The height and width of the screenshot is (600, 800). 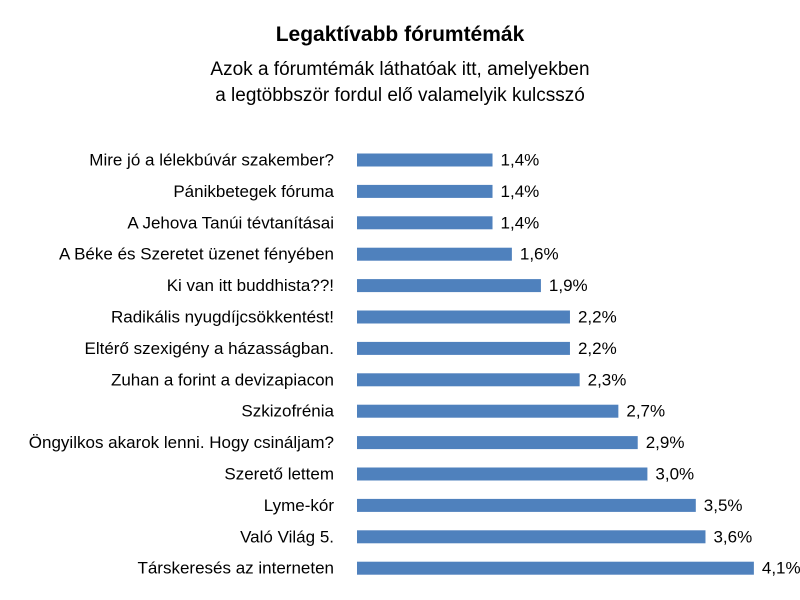 What do you see at coordinates (181, 442) in the screenshot?
I see `category-label: Öngyilkos akarok lenni. Hogy csináljam?` at bounding box center [181, 442].